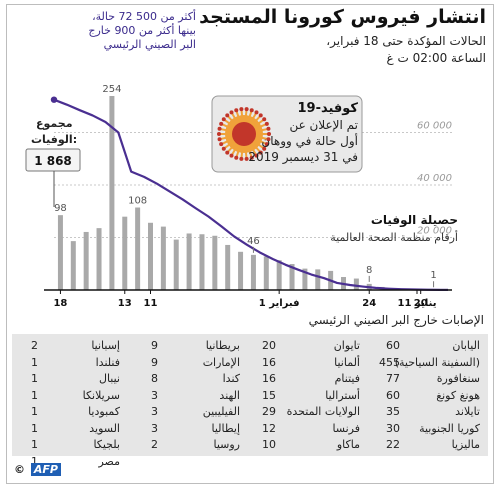 Image resolution: width=500 pixels, height=490 pixels. Describe the element at coordinates (424, 363) in the screenshot. I see `table-row: (السفينة السياحية) 455` at that location.